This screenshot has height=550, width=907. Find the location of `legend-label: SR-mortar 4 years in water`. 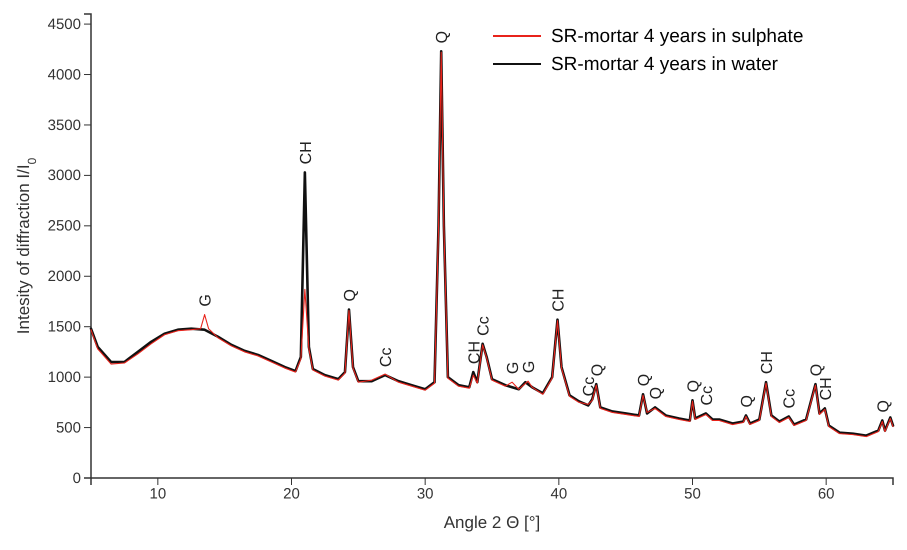

legend-label: SR-mortar 4 years in water is located at coordinates (665, 64).